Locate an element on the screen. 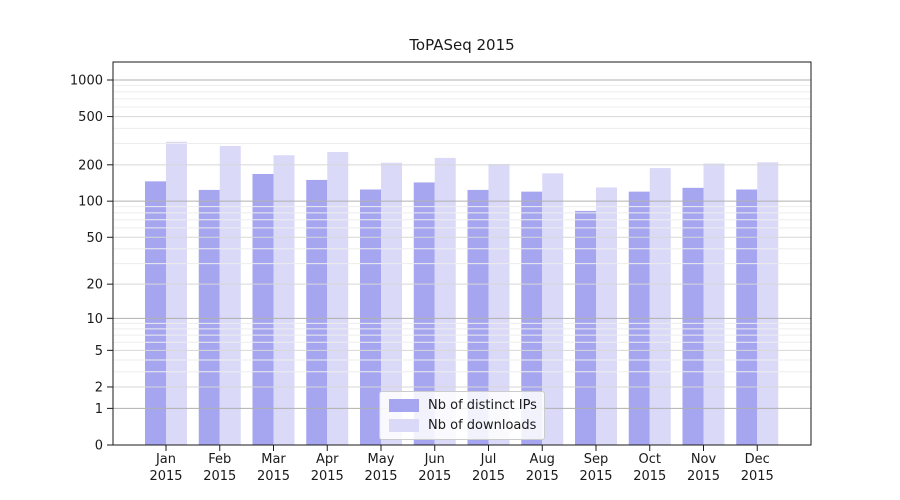 This screenshot has width=900, height=500. bar-distinct-ips-jul-2015 is located at coordinates (478, 317).